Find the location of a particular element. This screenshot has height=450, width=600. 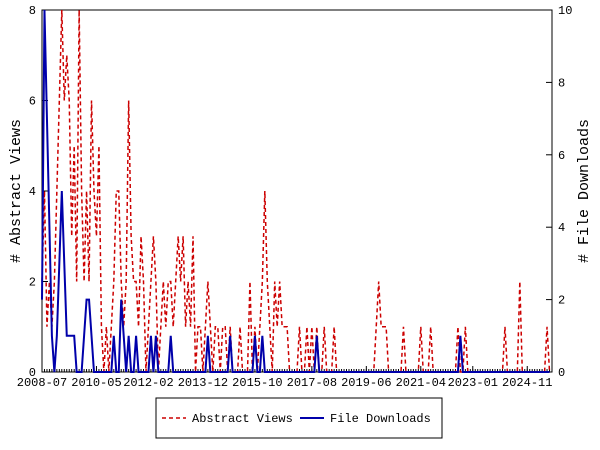

x-tick-label: 2021-04 is located at coordinates (421, 383).